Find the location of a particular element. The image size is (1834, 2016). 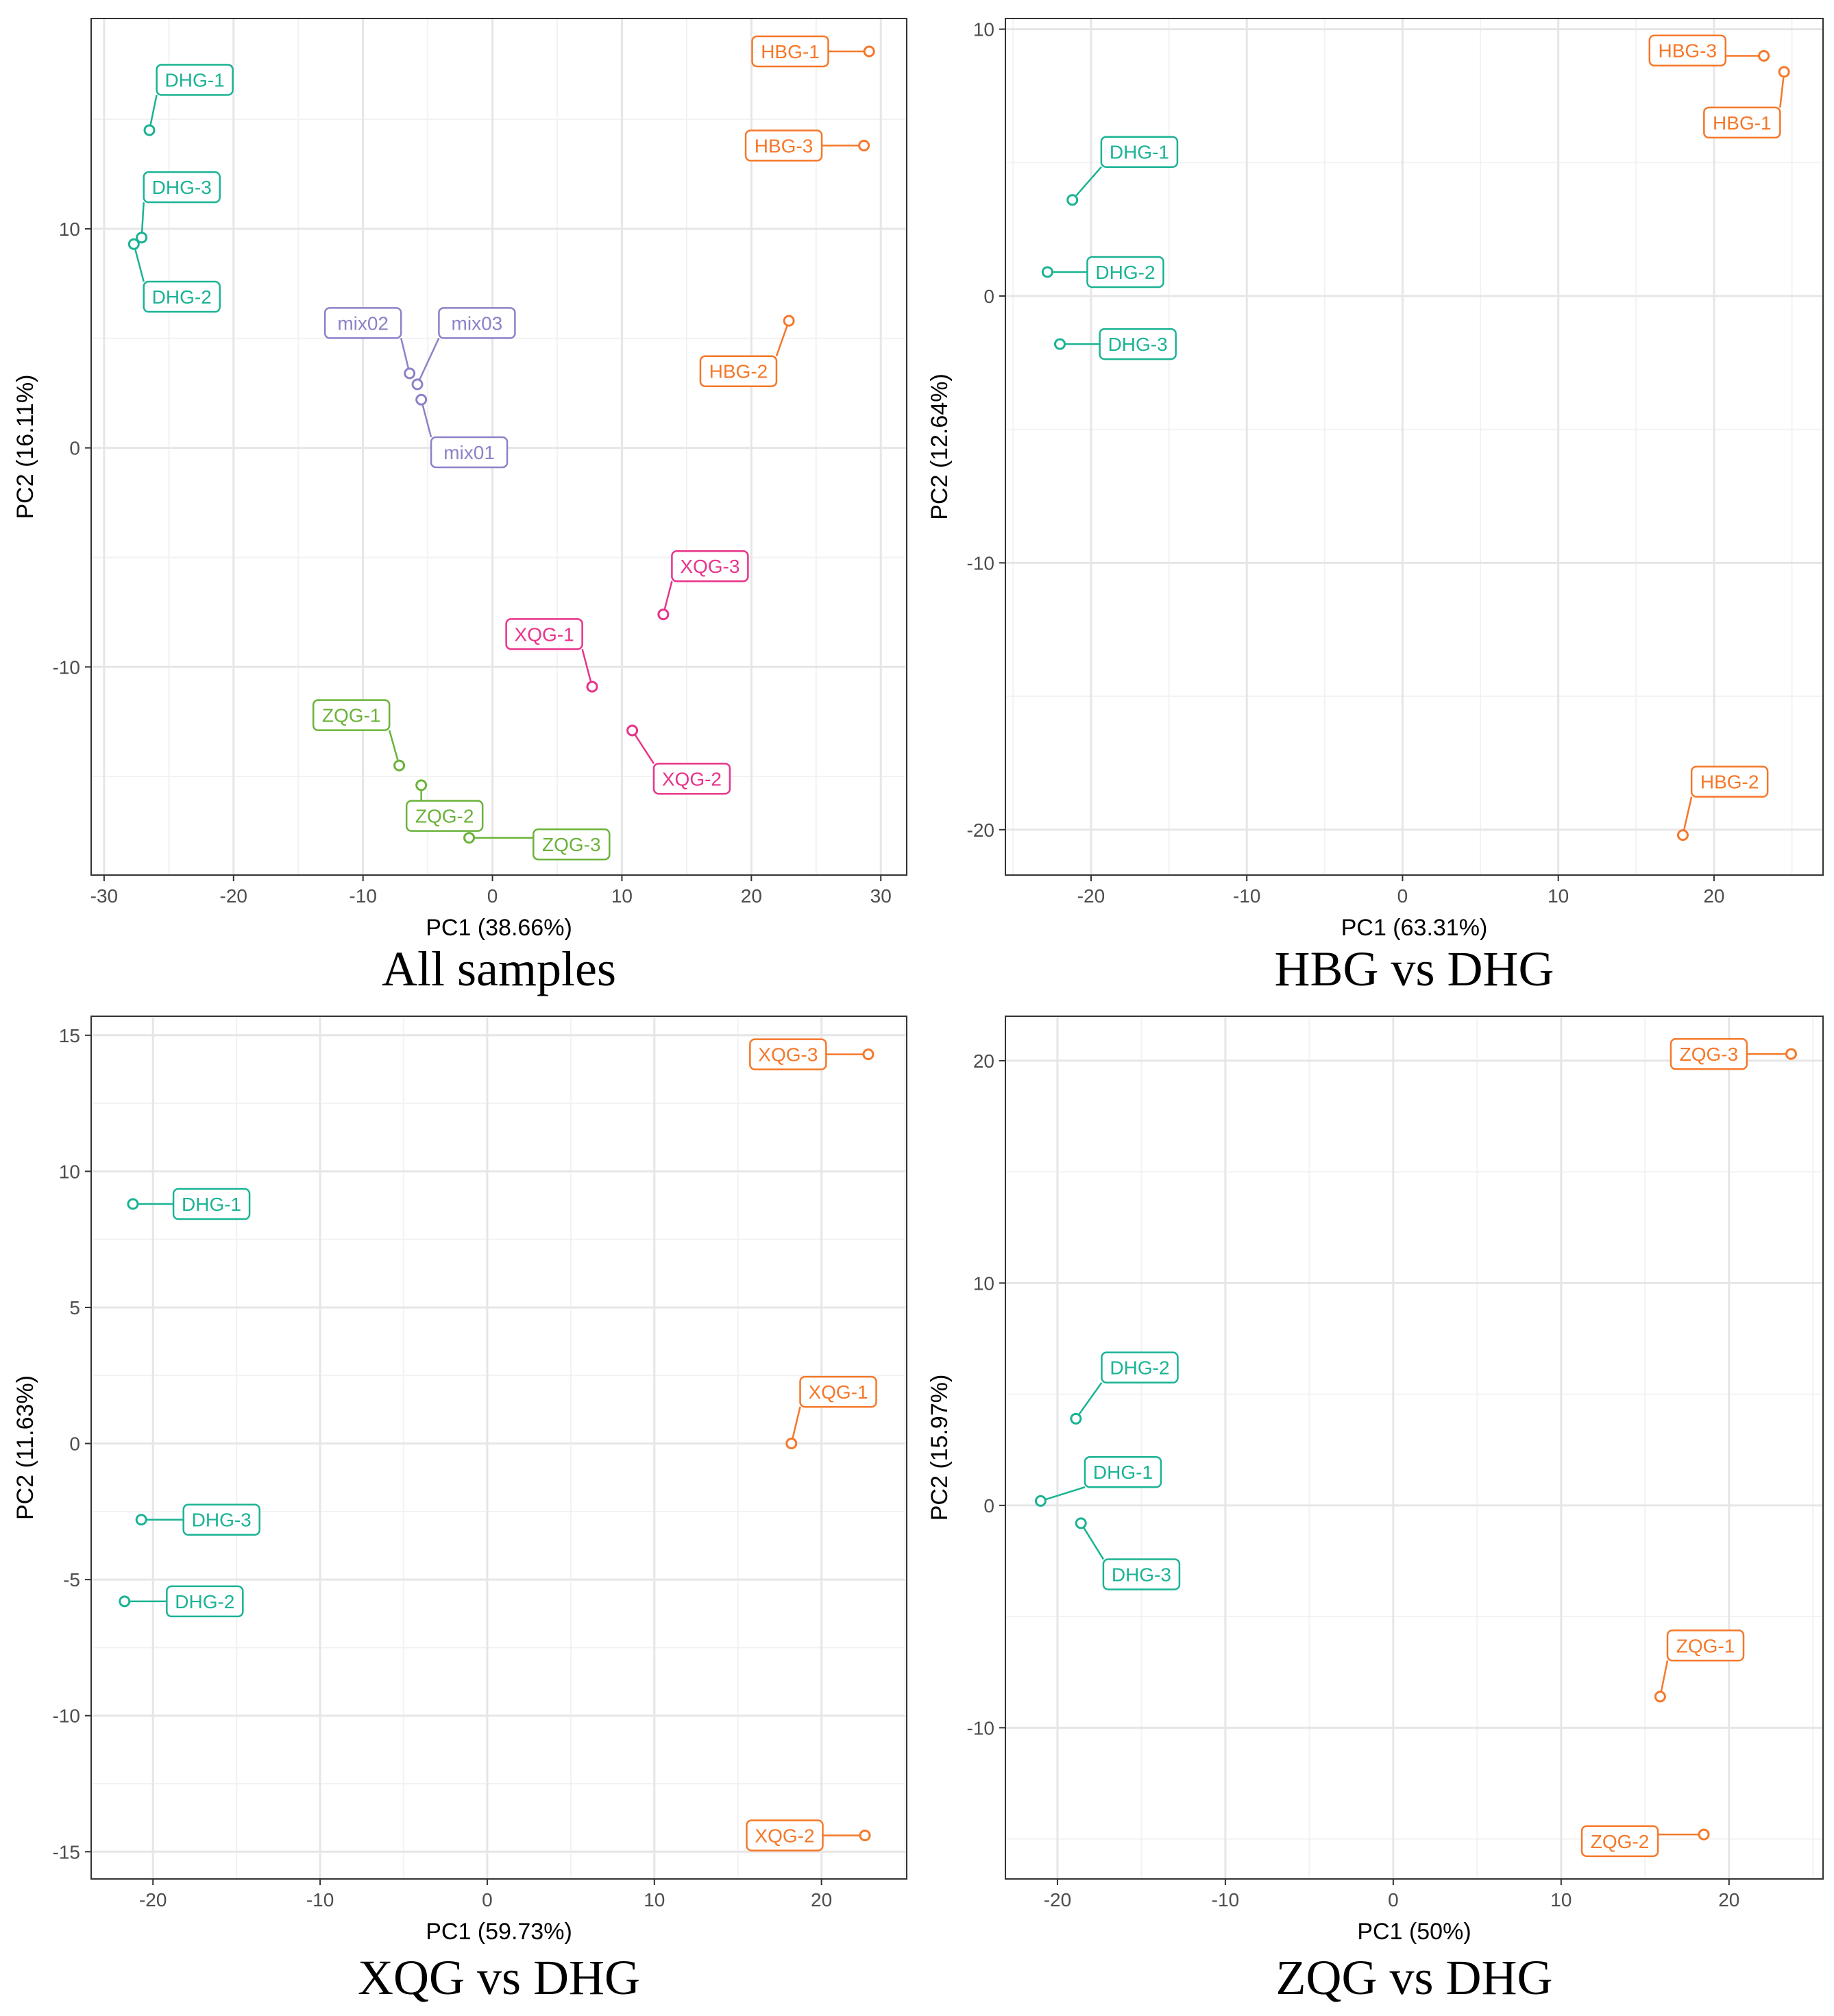

x-tick-label: -30 is located at coordinates (104, 896).